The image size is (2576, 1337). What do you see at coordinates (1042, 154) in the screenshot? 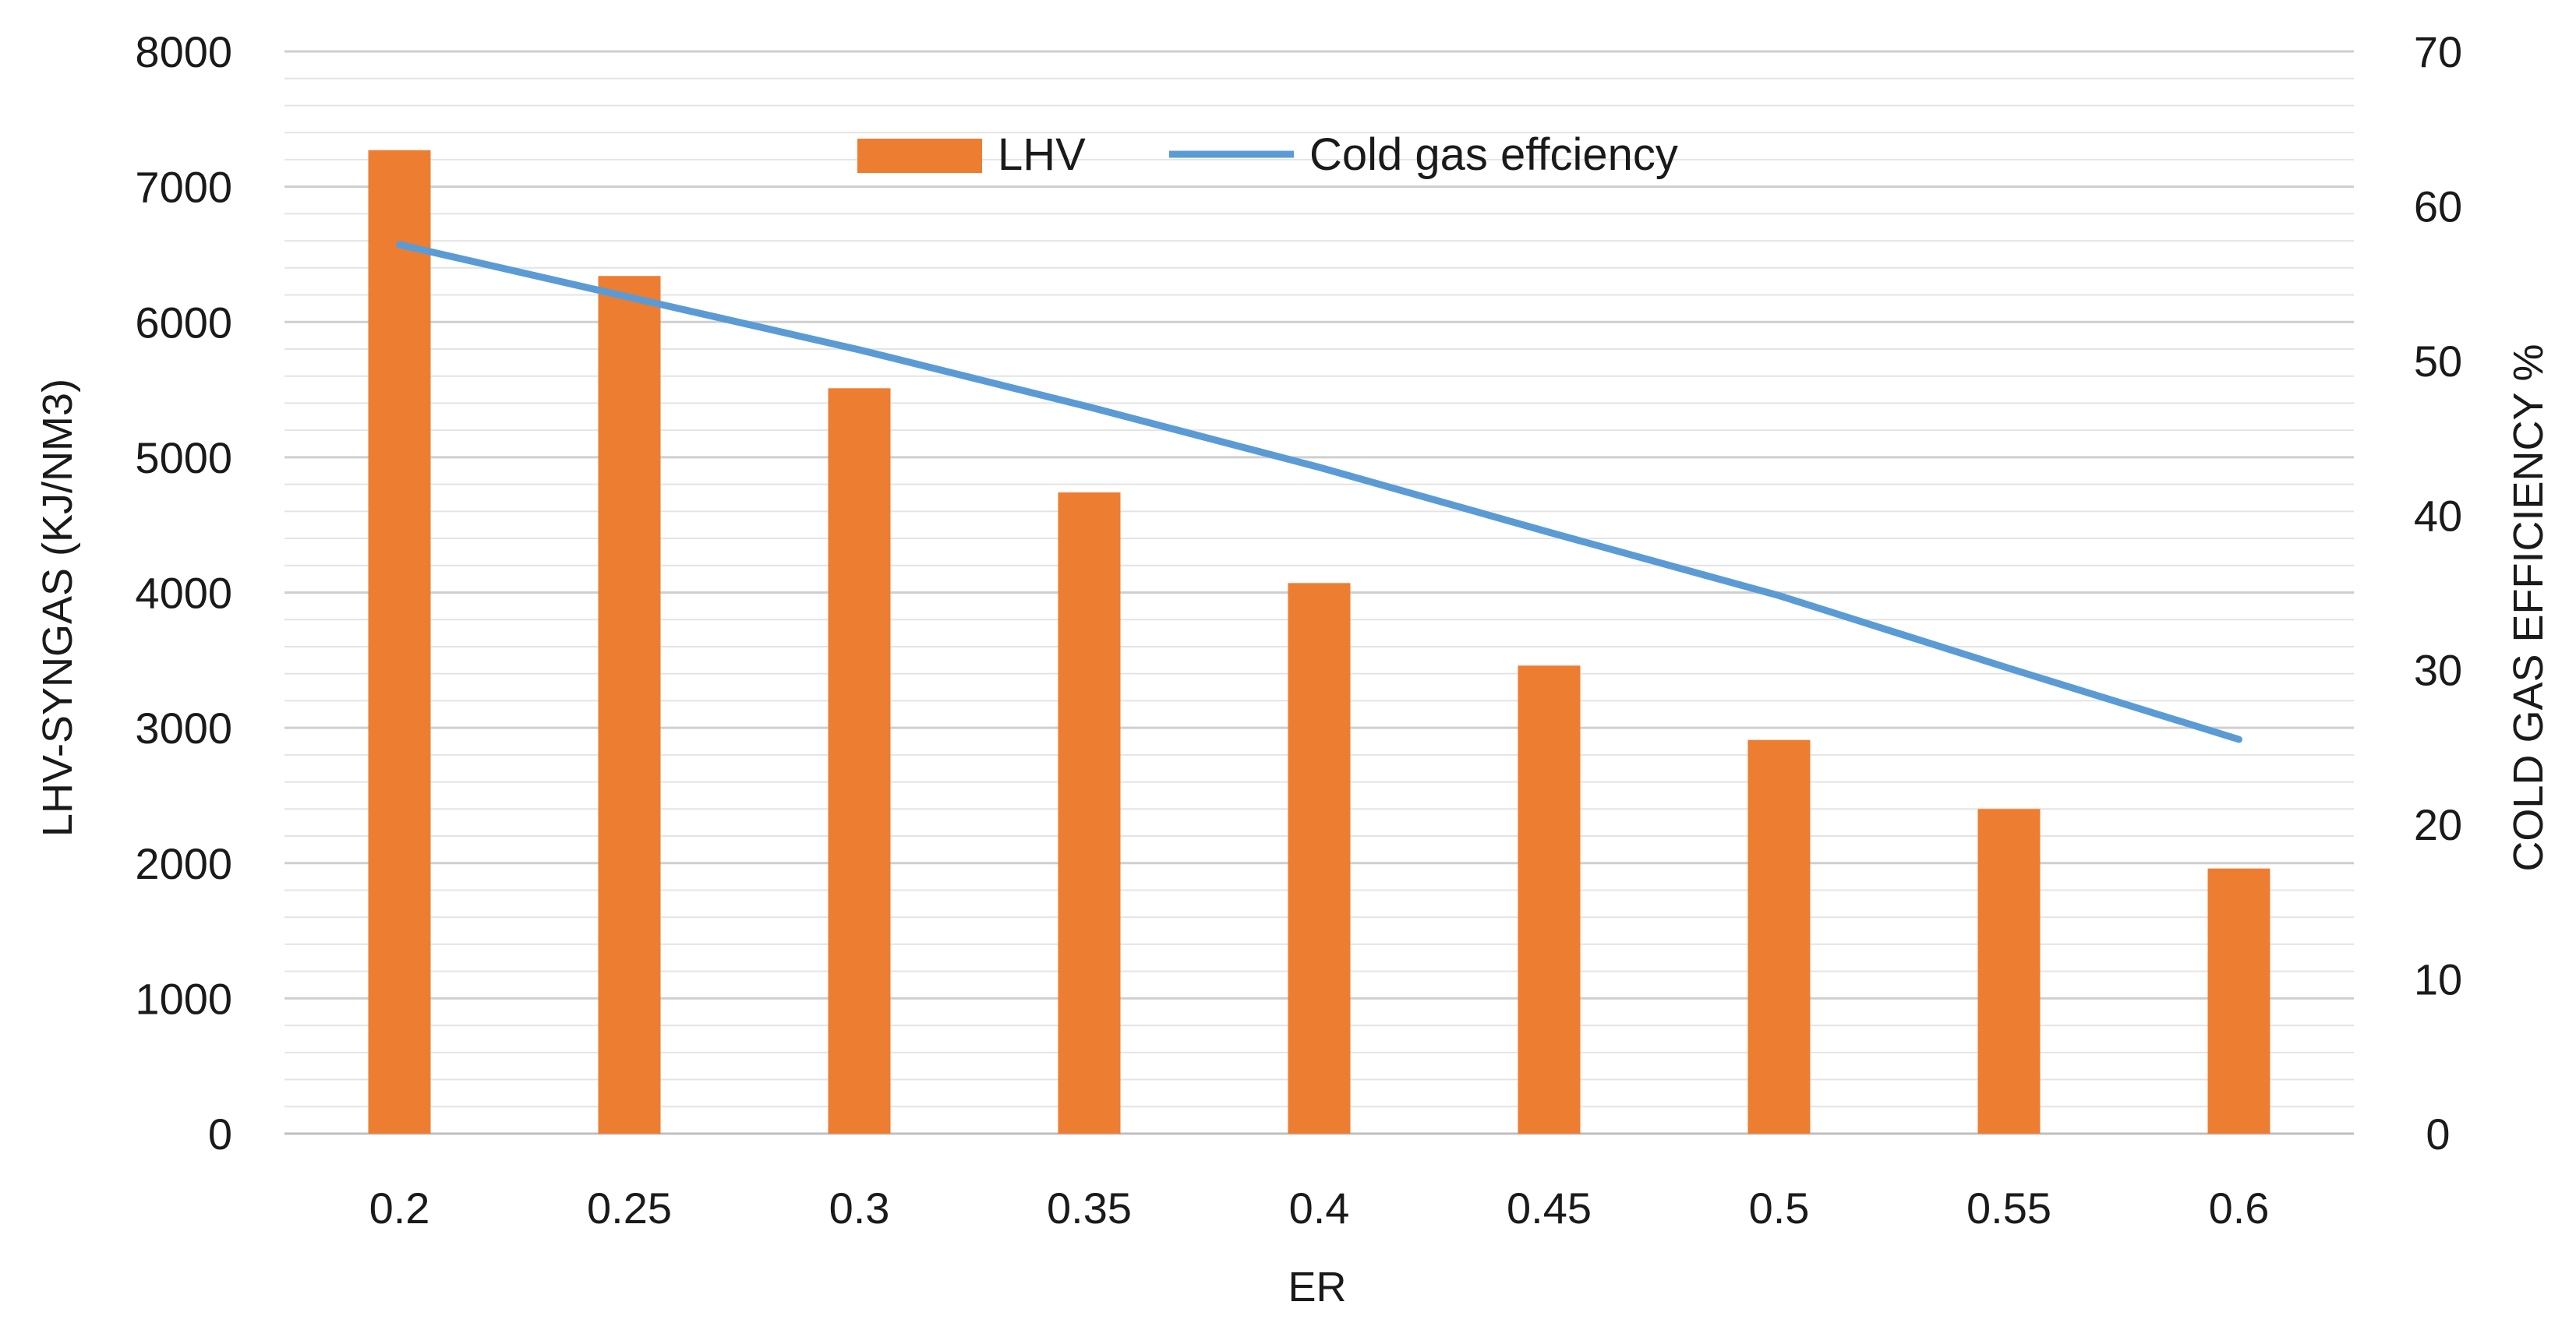
I see `legend-label-lhv: LHV` at bounding box center [1042, 154].